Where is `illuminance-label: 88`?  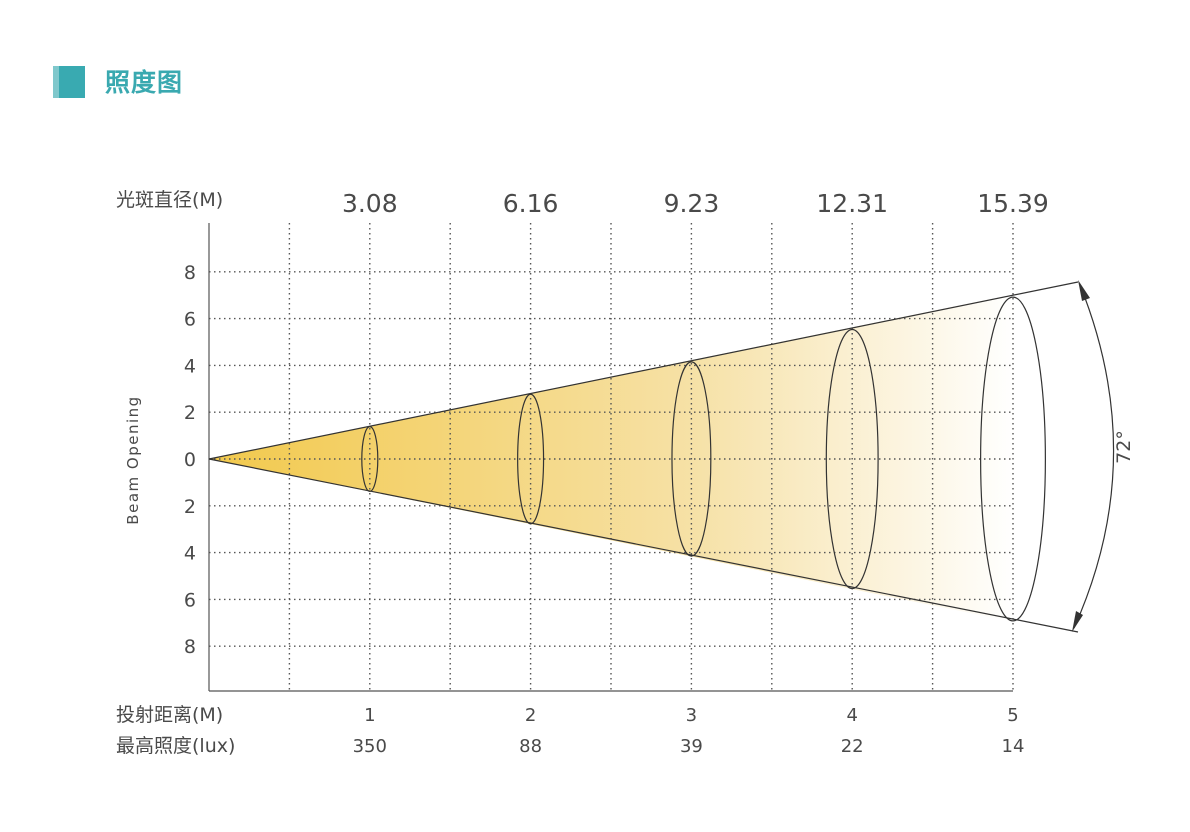
illuminance-label: 88 is located at coordinates (530, 746).